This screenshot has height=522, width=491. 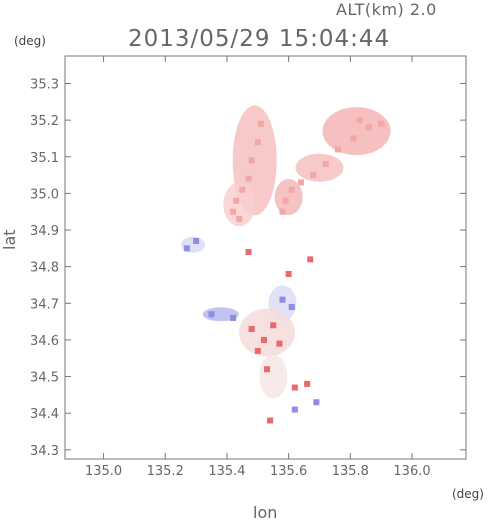 I want to click on y-tick-label: 34.9, so click(x=44, y=231).